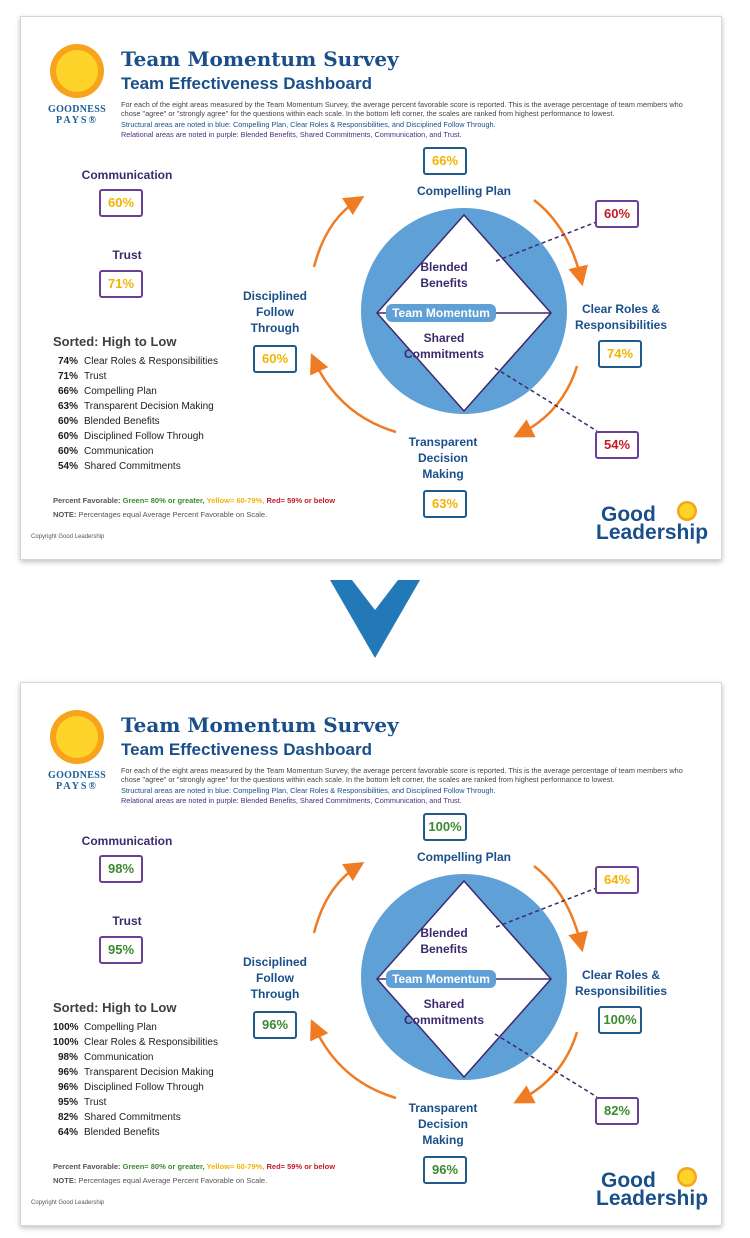  What do you see at coordinates (121, 284) in the screenshot?
I see `trust-score: 71%` at bounding box center [121, 284].